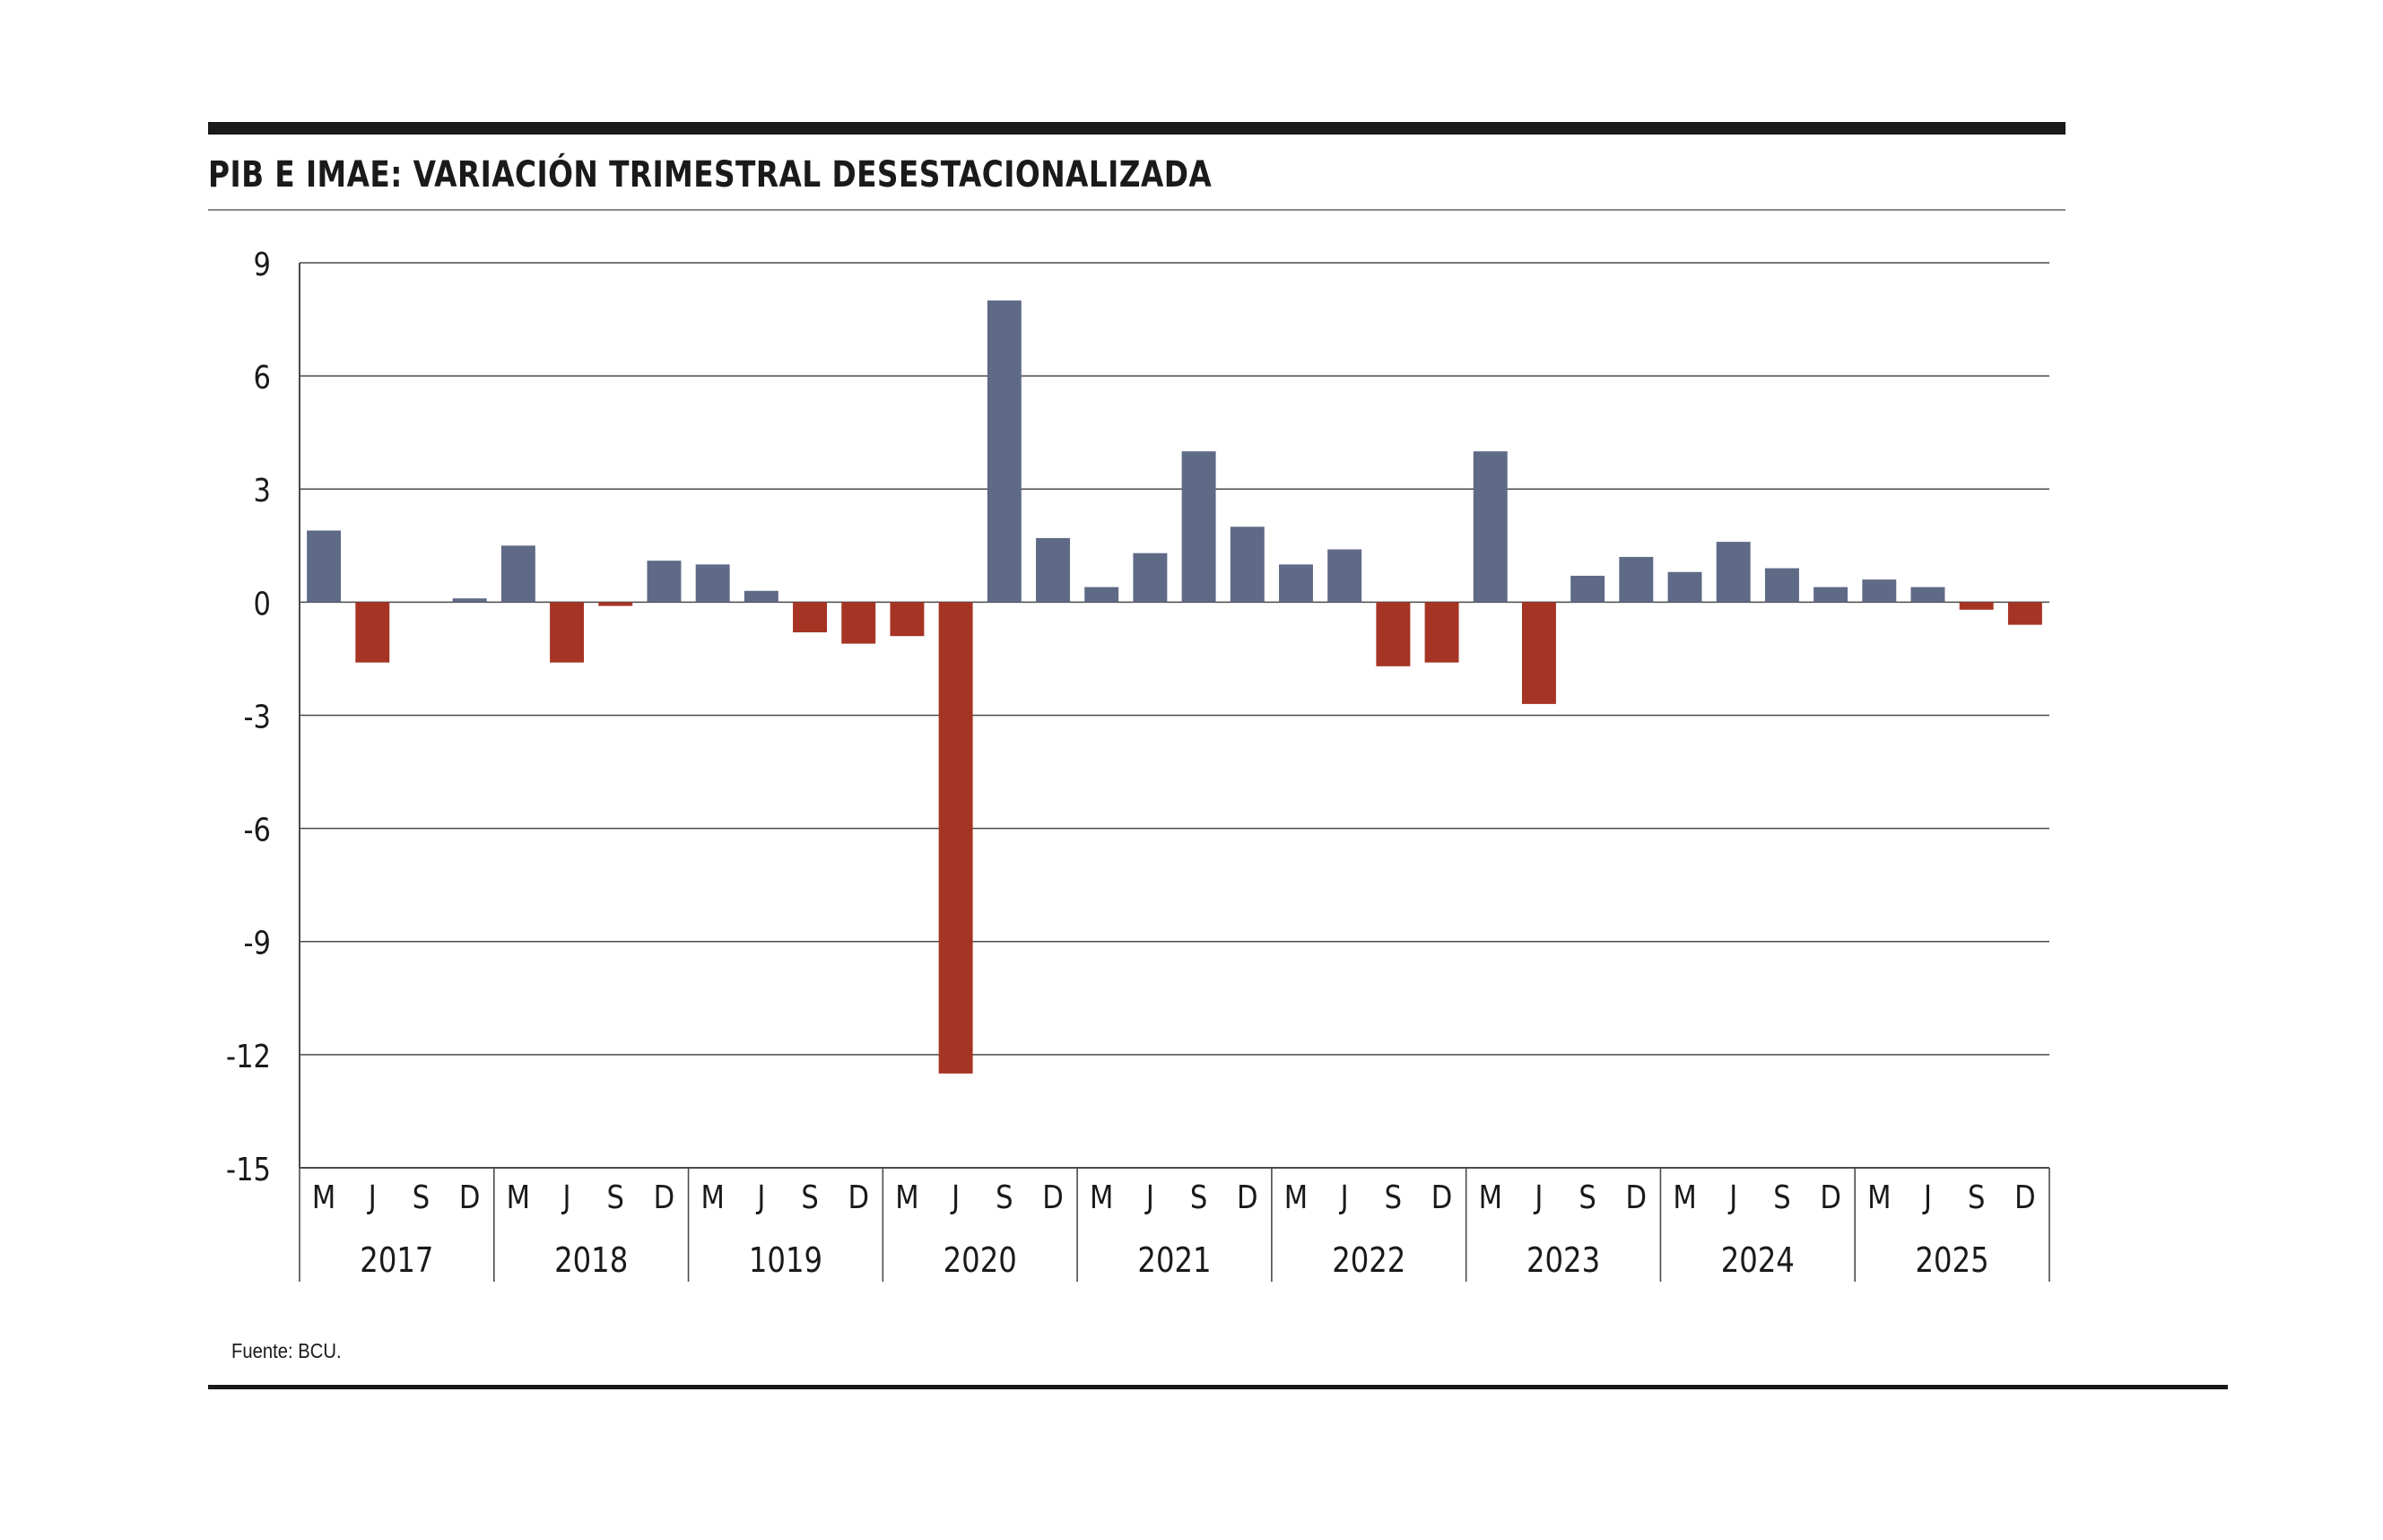 This screenshot has height=1540, width=2383. What do you see at coordinates (981, 1261) in the screenshot?
I see `year-label: 2020` at bounding box center [981, 1261].